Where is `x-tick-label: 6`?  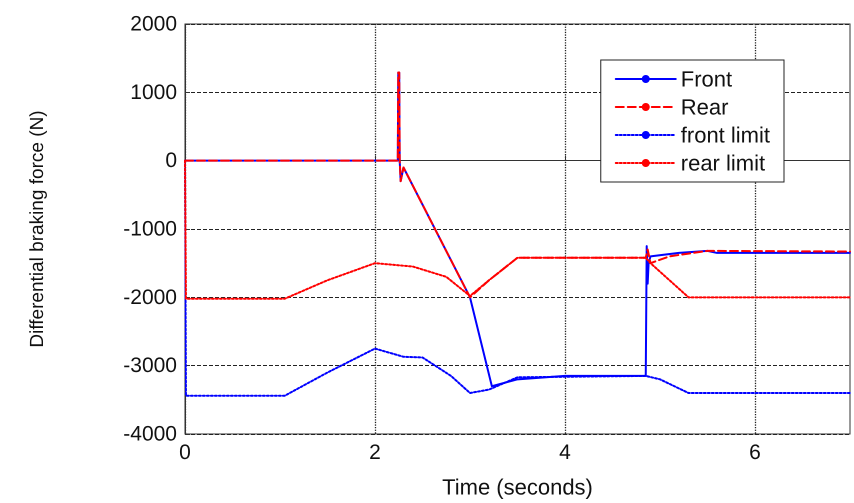
x-tick-label: 6 is located at coordinates (755, 452).